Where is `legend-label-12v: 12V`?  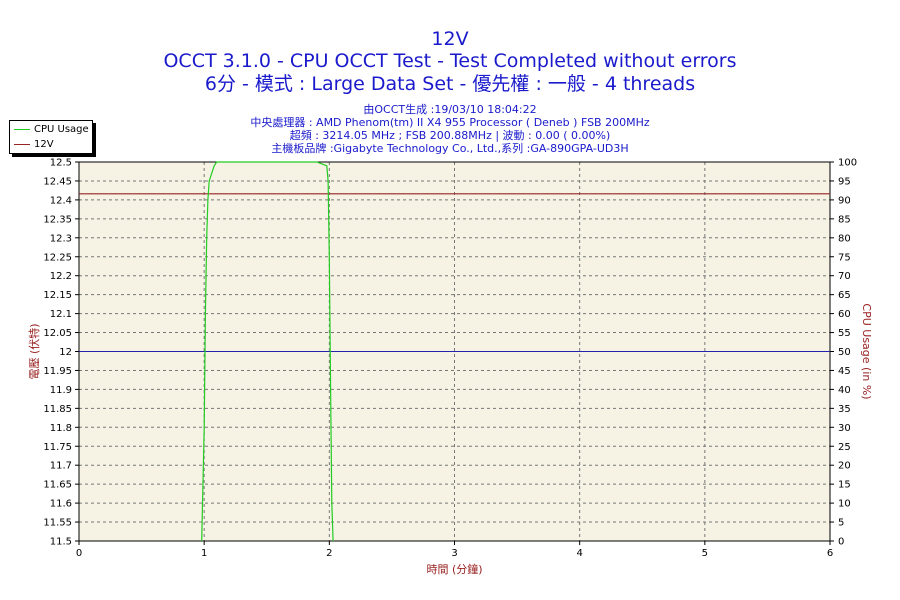
legend-label-12v: 12V is located at coordinates (44, 144).